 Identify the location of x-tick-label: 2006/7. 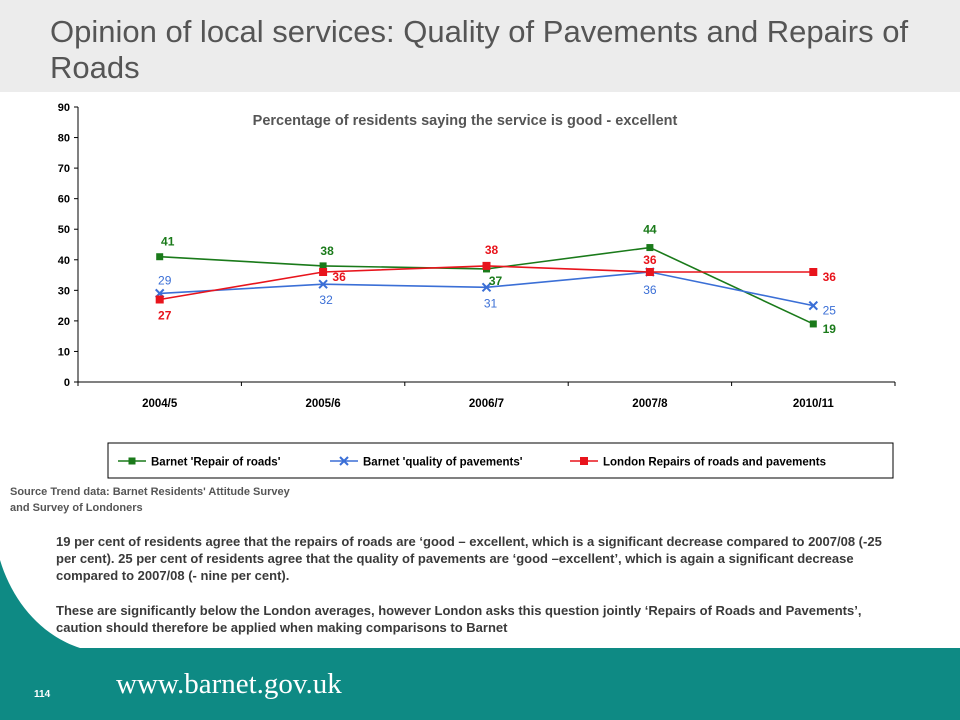
(486, 404).